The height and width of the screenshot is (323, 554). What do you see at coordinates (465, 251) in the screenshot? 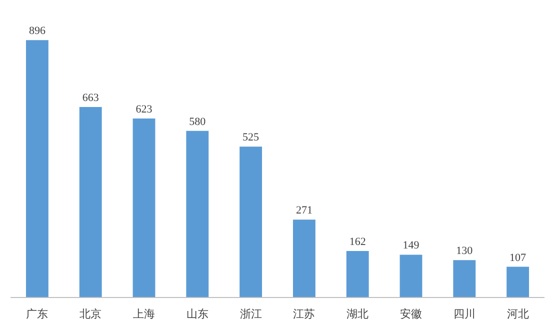
I see `data-label: 130` at bounding box center [465, 251].